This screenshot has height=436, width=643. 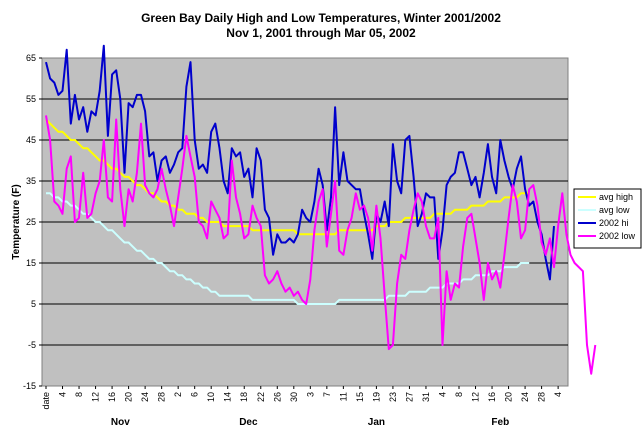 What do you see at coordinates (31, 140) in the screenshot?
I see `y-tick-label: 45` at bounding box center [31, 140].